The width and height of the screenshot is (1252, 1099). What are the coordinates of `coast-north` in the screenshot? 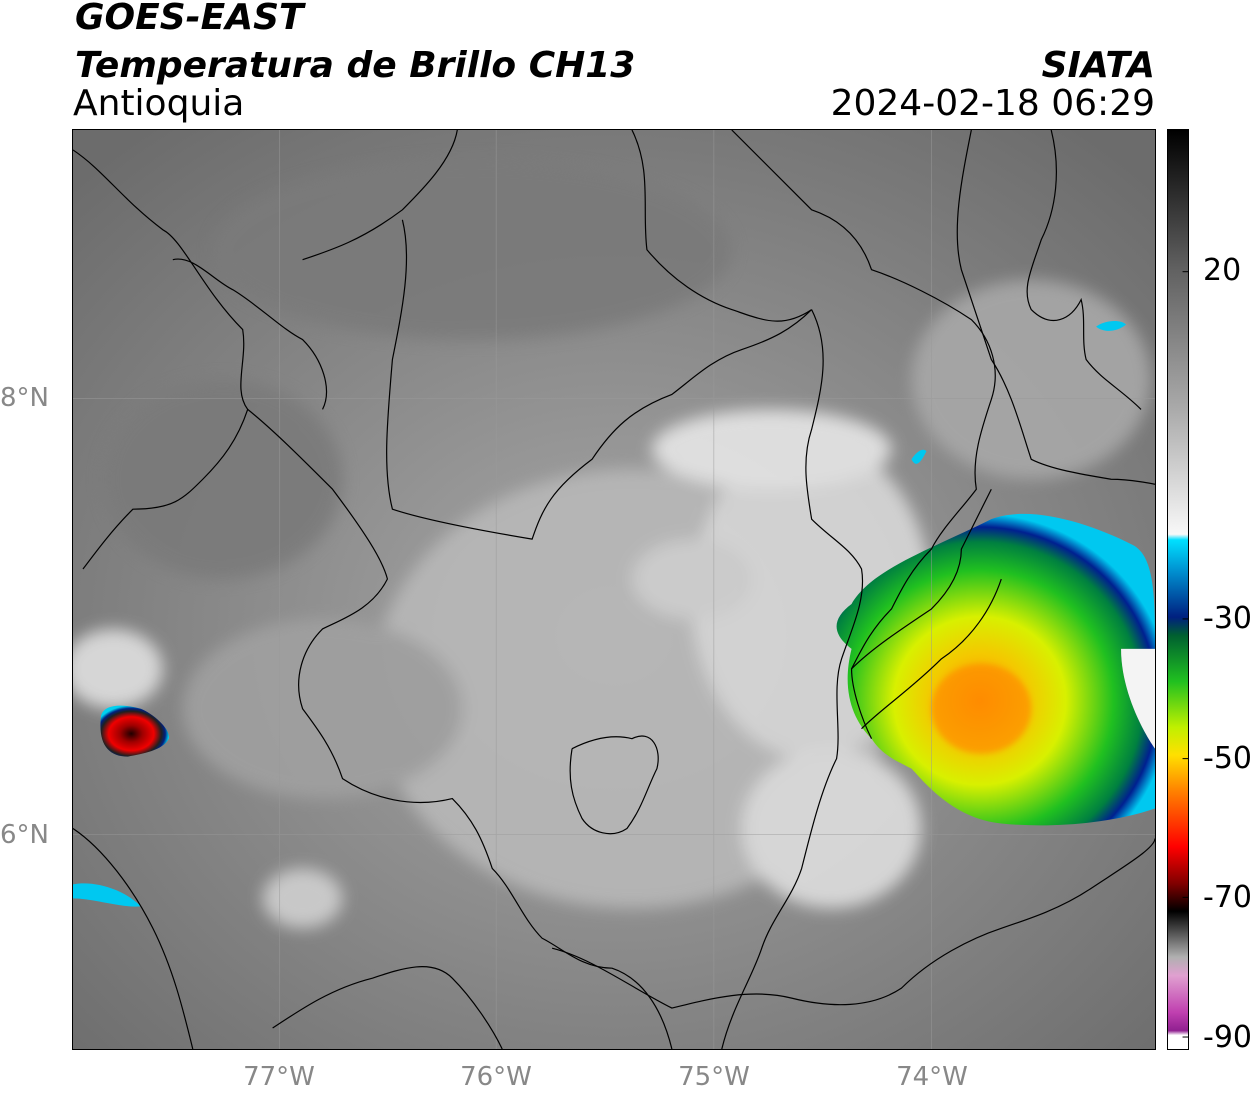 It's located at (380, 195).